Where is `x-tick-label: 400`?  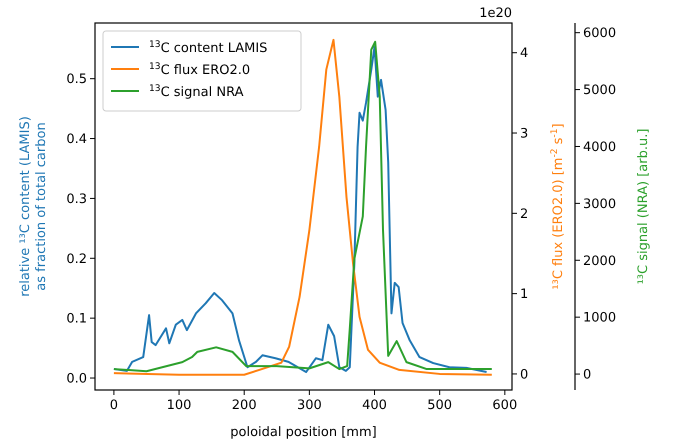
x-tick-label: 400 is located at coordinates (374, 405).